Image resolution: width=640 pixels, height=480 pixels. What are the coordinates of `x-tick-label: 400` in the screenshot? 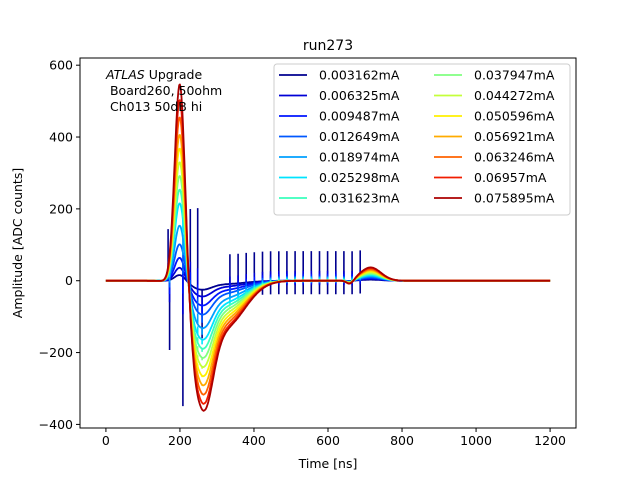 It's located at (254, 440).